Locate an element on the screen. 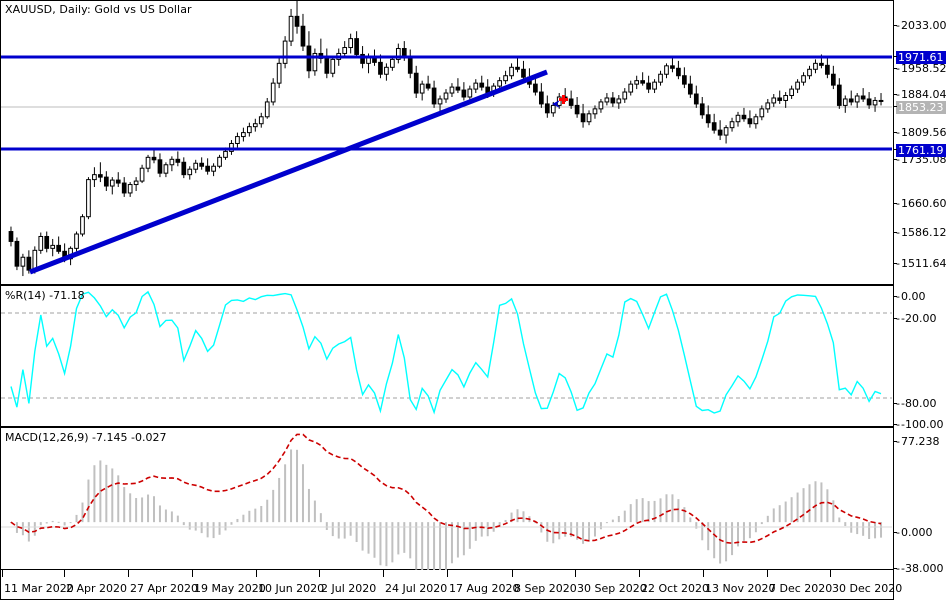 This screenshot has width=950, height=600. date-label-8: 8 Sep 2020 is located at coordinates (545, 588).